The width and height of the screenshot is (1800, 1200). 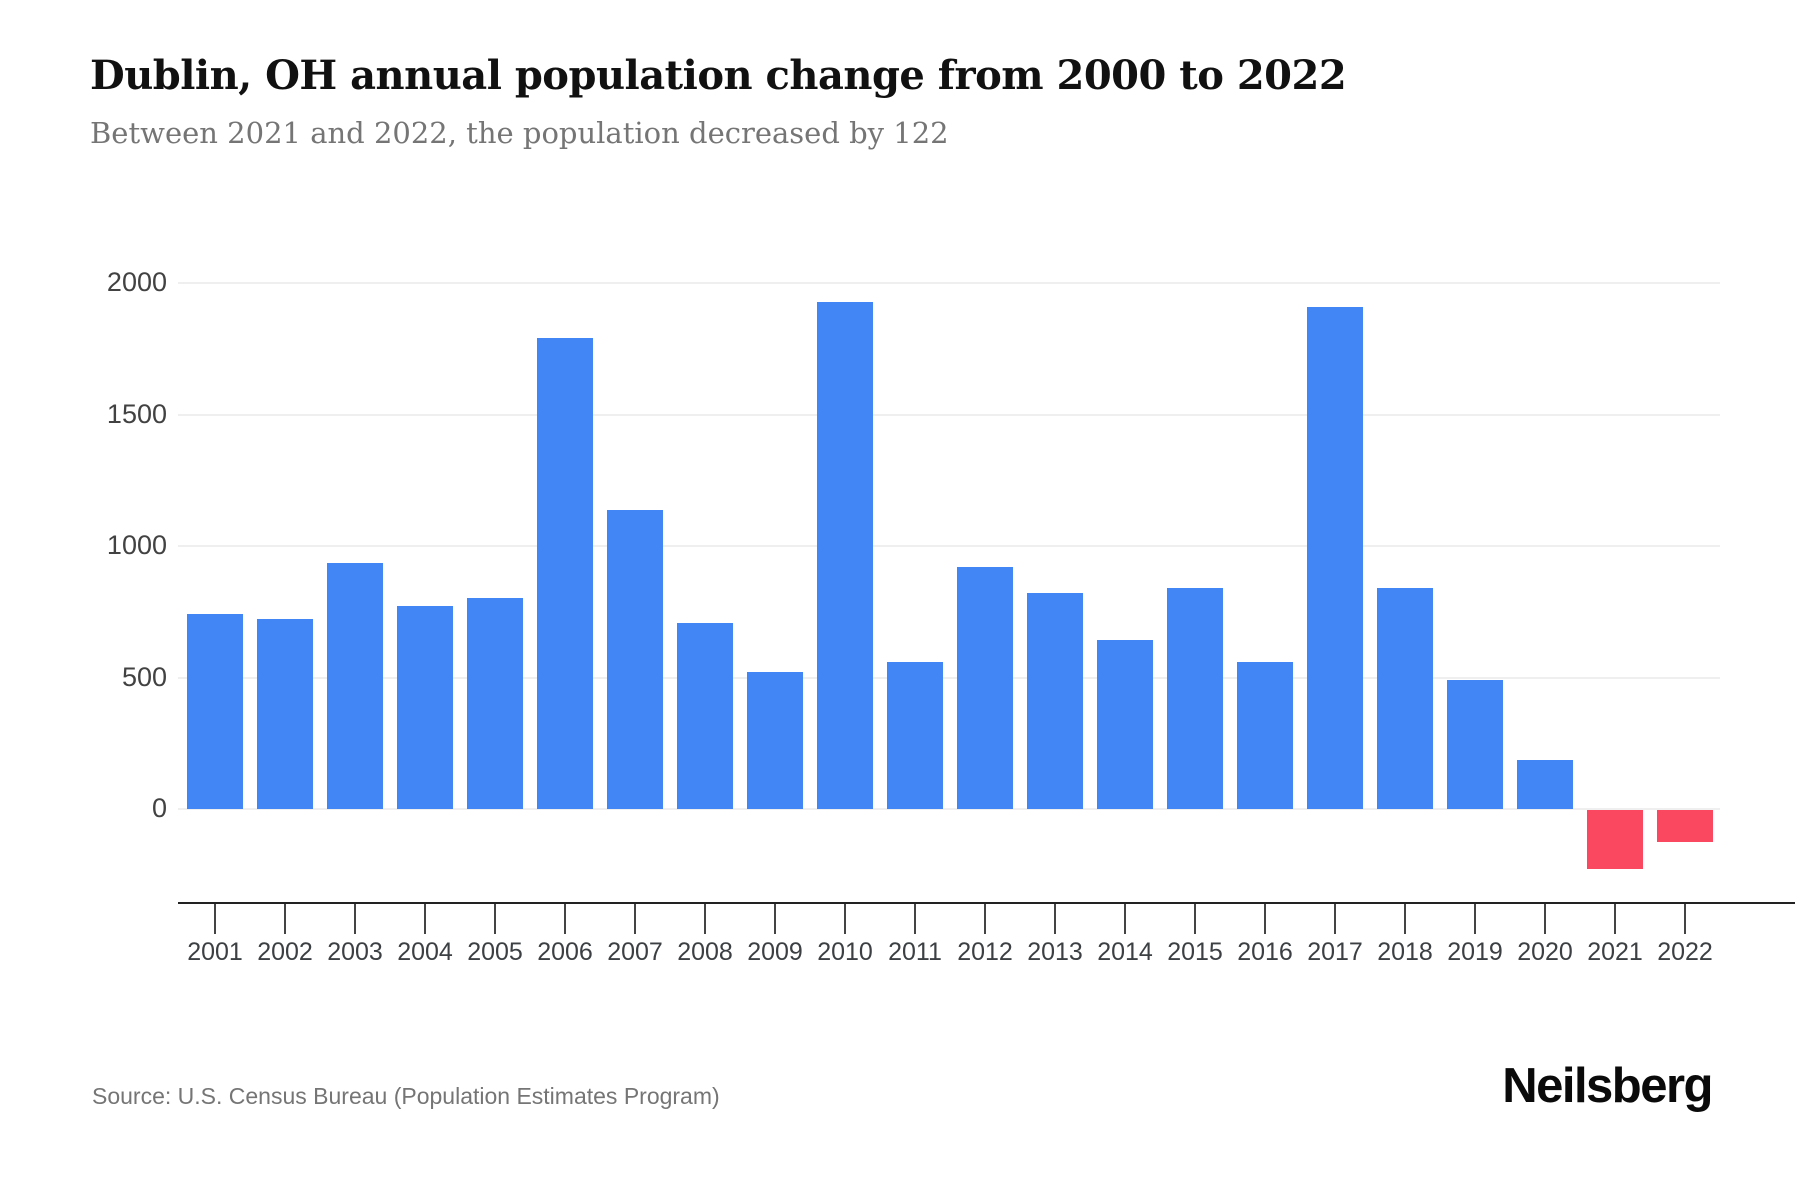 I want to click on x-axis-label-2005: 2005, so click(x=495, y=952).